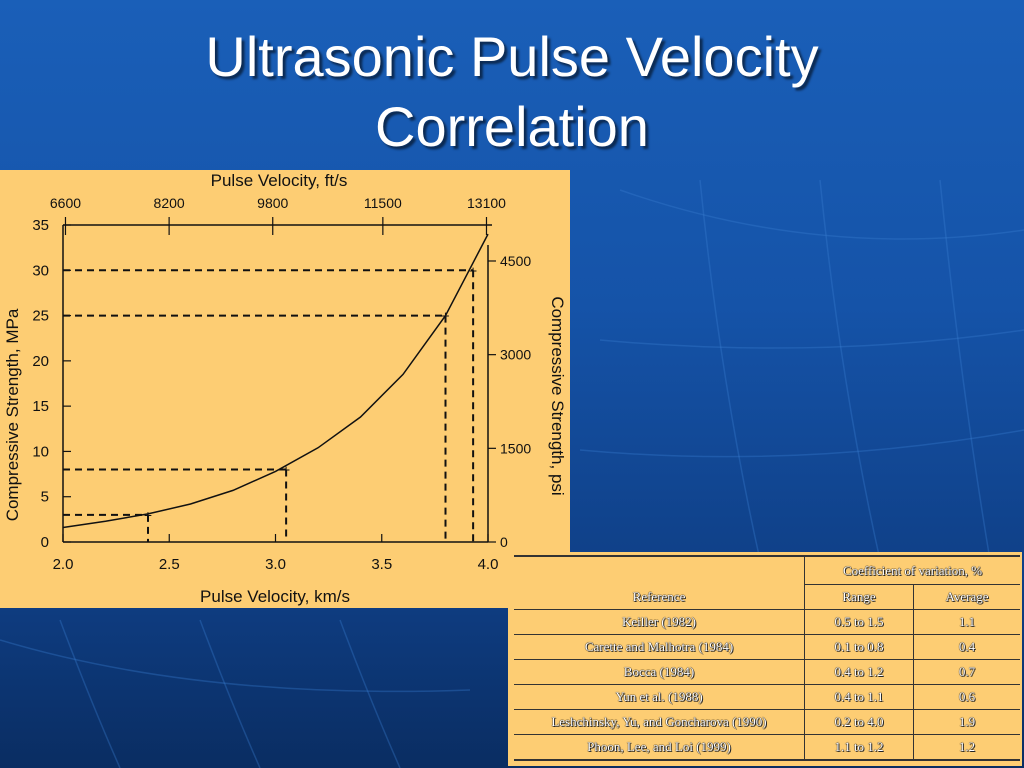  Describe the element at coordinates (659, 672) in the screenshot. I see `table-cell-reference: Bocca (1984)` at that location.